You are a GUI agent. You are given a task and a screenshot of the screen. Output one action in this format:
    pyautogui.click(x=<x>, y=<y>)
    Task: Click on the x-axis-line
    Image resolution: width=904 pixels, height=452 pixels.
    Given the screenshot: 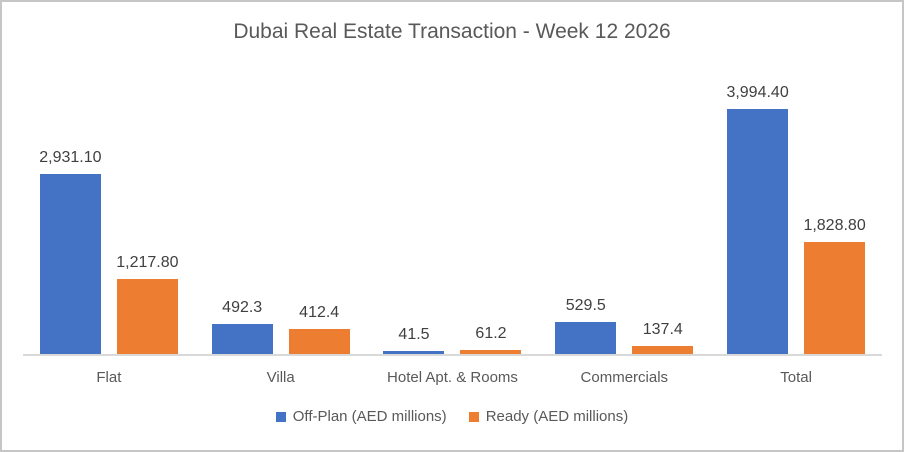 What is the action you would take?
    pyautogui.click(x=452, y=355)
    